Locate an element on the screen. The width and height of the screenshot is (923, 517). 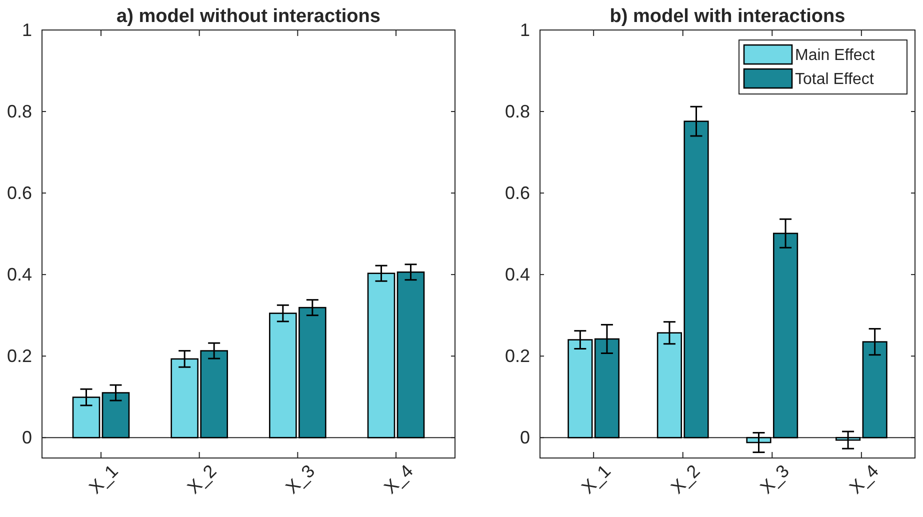
legend-label: Main Effect is located at coordinates (835, 55).